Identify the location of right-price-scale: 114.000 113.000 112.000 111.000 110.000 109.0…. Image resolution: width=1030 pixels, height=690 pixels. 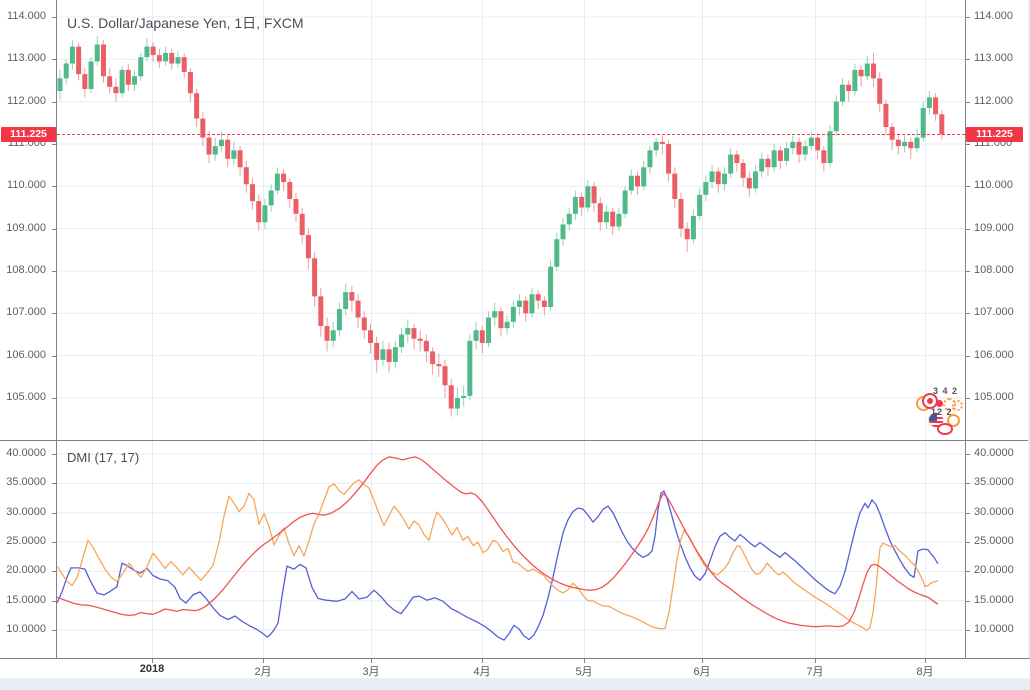
(997, 329).